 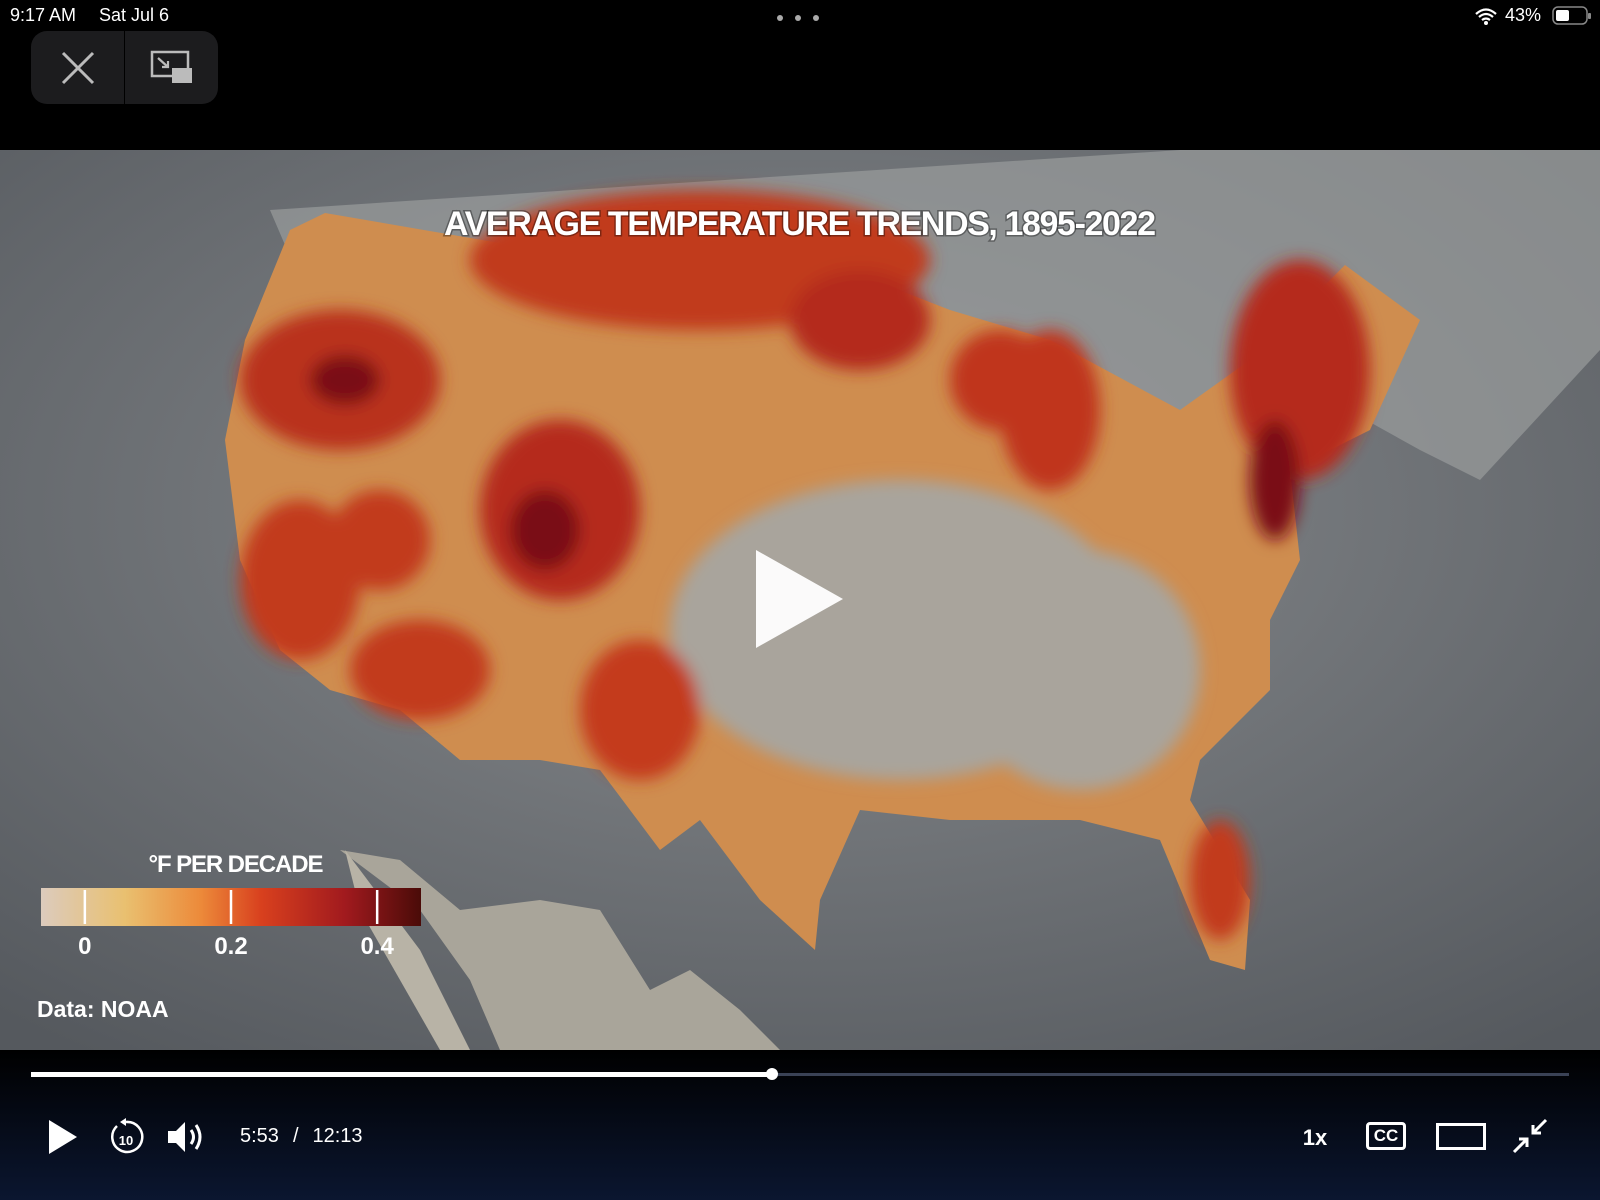 I want to click on play-icon, so click(x=63, y=1137).